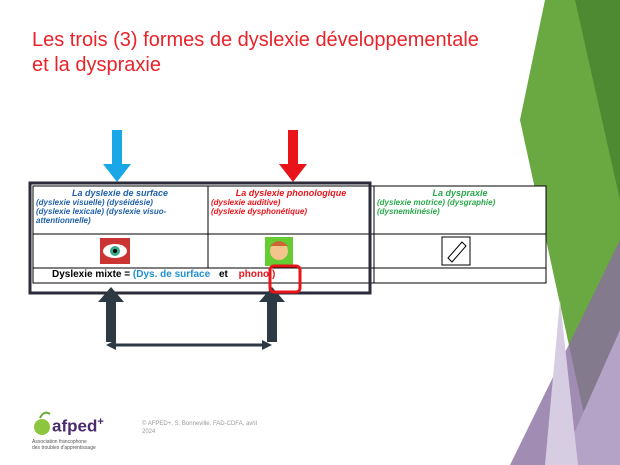 This screenshot has height=465, width=620. I want to click on detail: (dyslexie motrice) (dysgraphie), so click(436, 202).